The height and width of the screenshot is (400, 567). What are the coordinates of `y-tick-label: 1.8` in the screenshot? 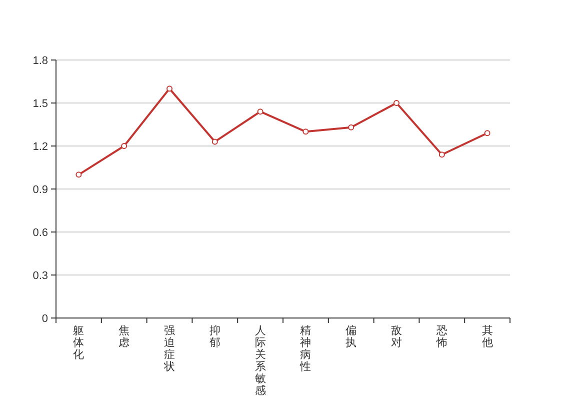 It's located at (40, 61).